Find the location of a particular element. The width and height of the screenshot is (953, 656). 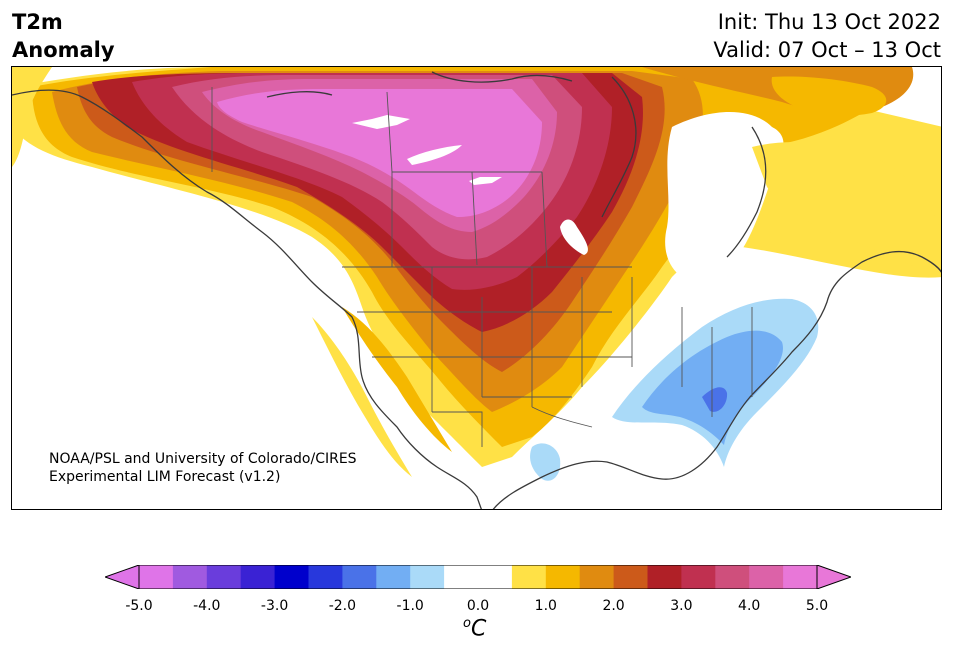

colorbar-tick-label: -1.0 is located at coordinates (410, 606).